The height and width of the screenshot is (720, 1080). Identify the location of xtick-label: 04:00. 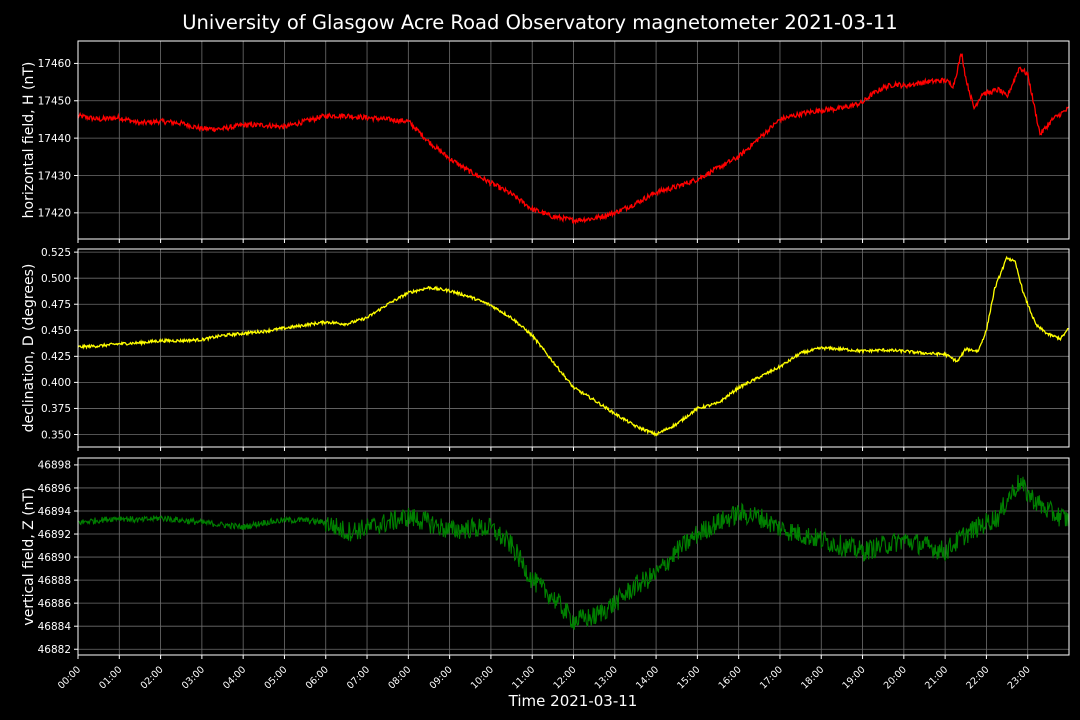
(234, 677).